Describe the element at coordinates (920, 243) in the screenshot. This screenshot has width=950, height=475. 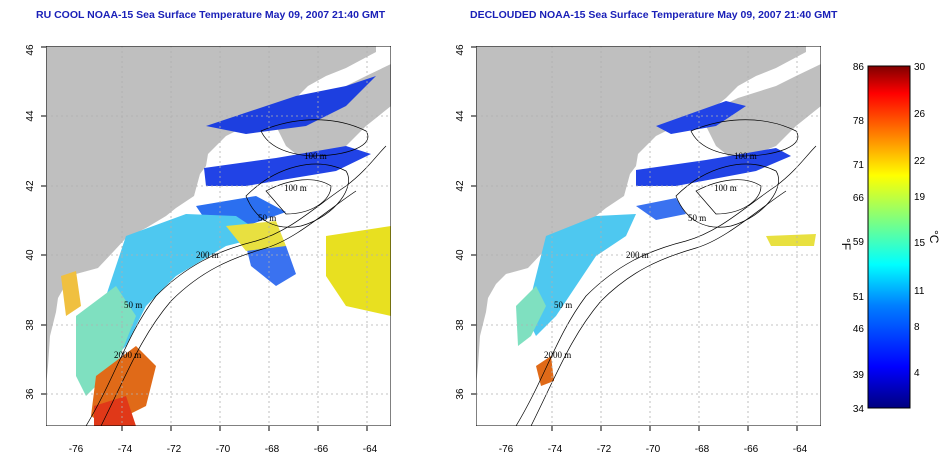
I see `celsius-tick: 15` at that location.